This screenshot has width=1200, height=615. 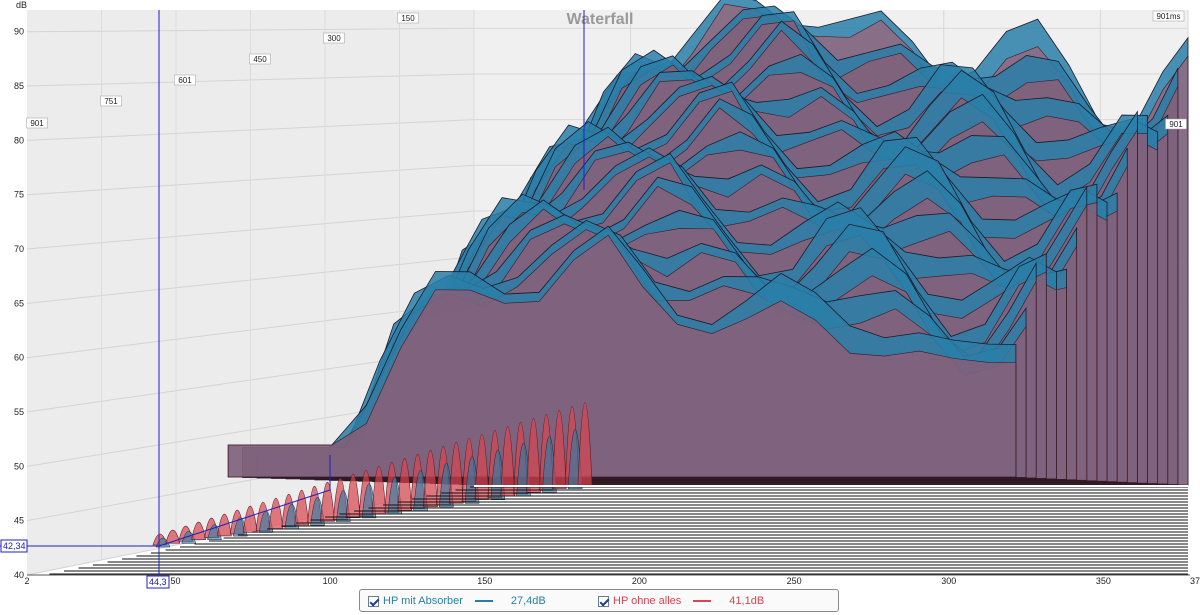 What do you see at coordinates (19, 249) in the screenshot?
I see `y-tick-label: 70` at bounding box center [19, 249].